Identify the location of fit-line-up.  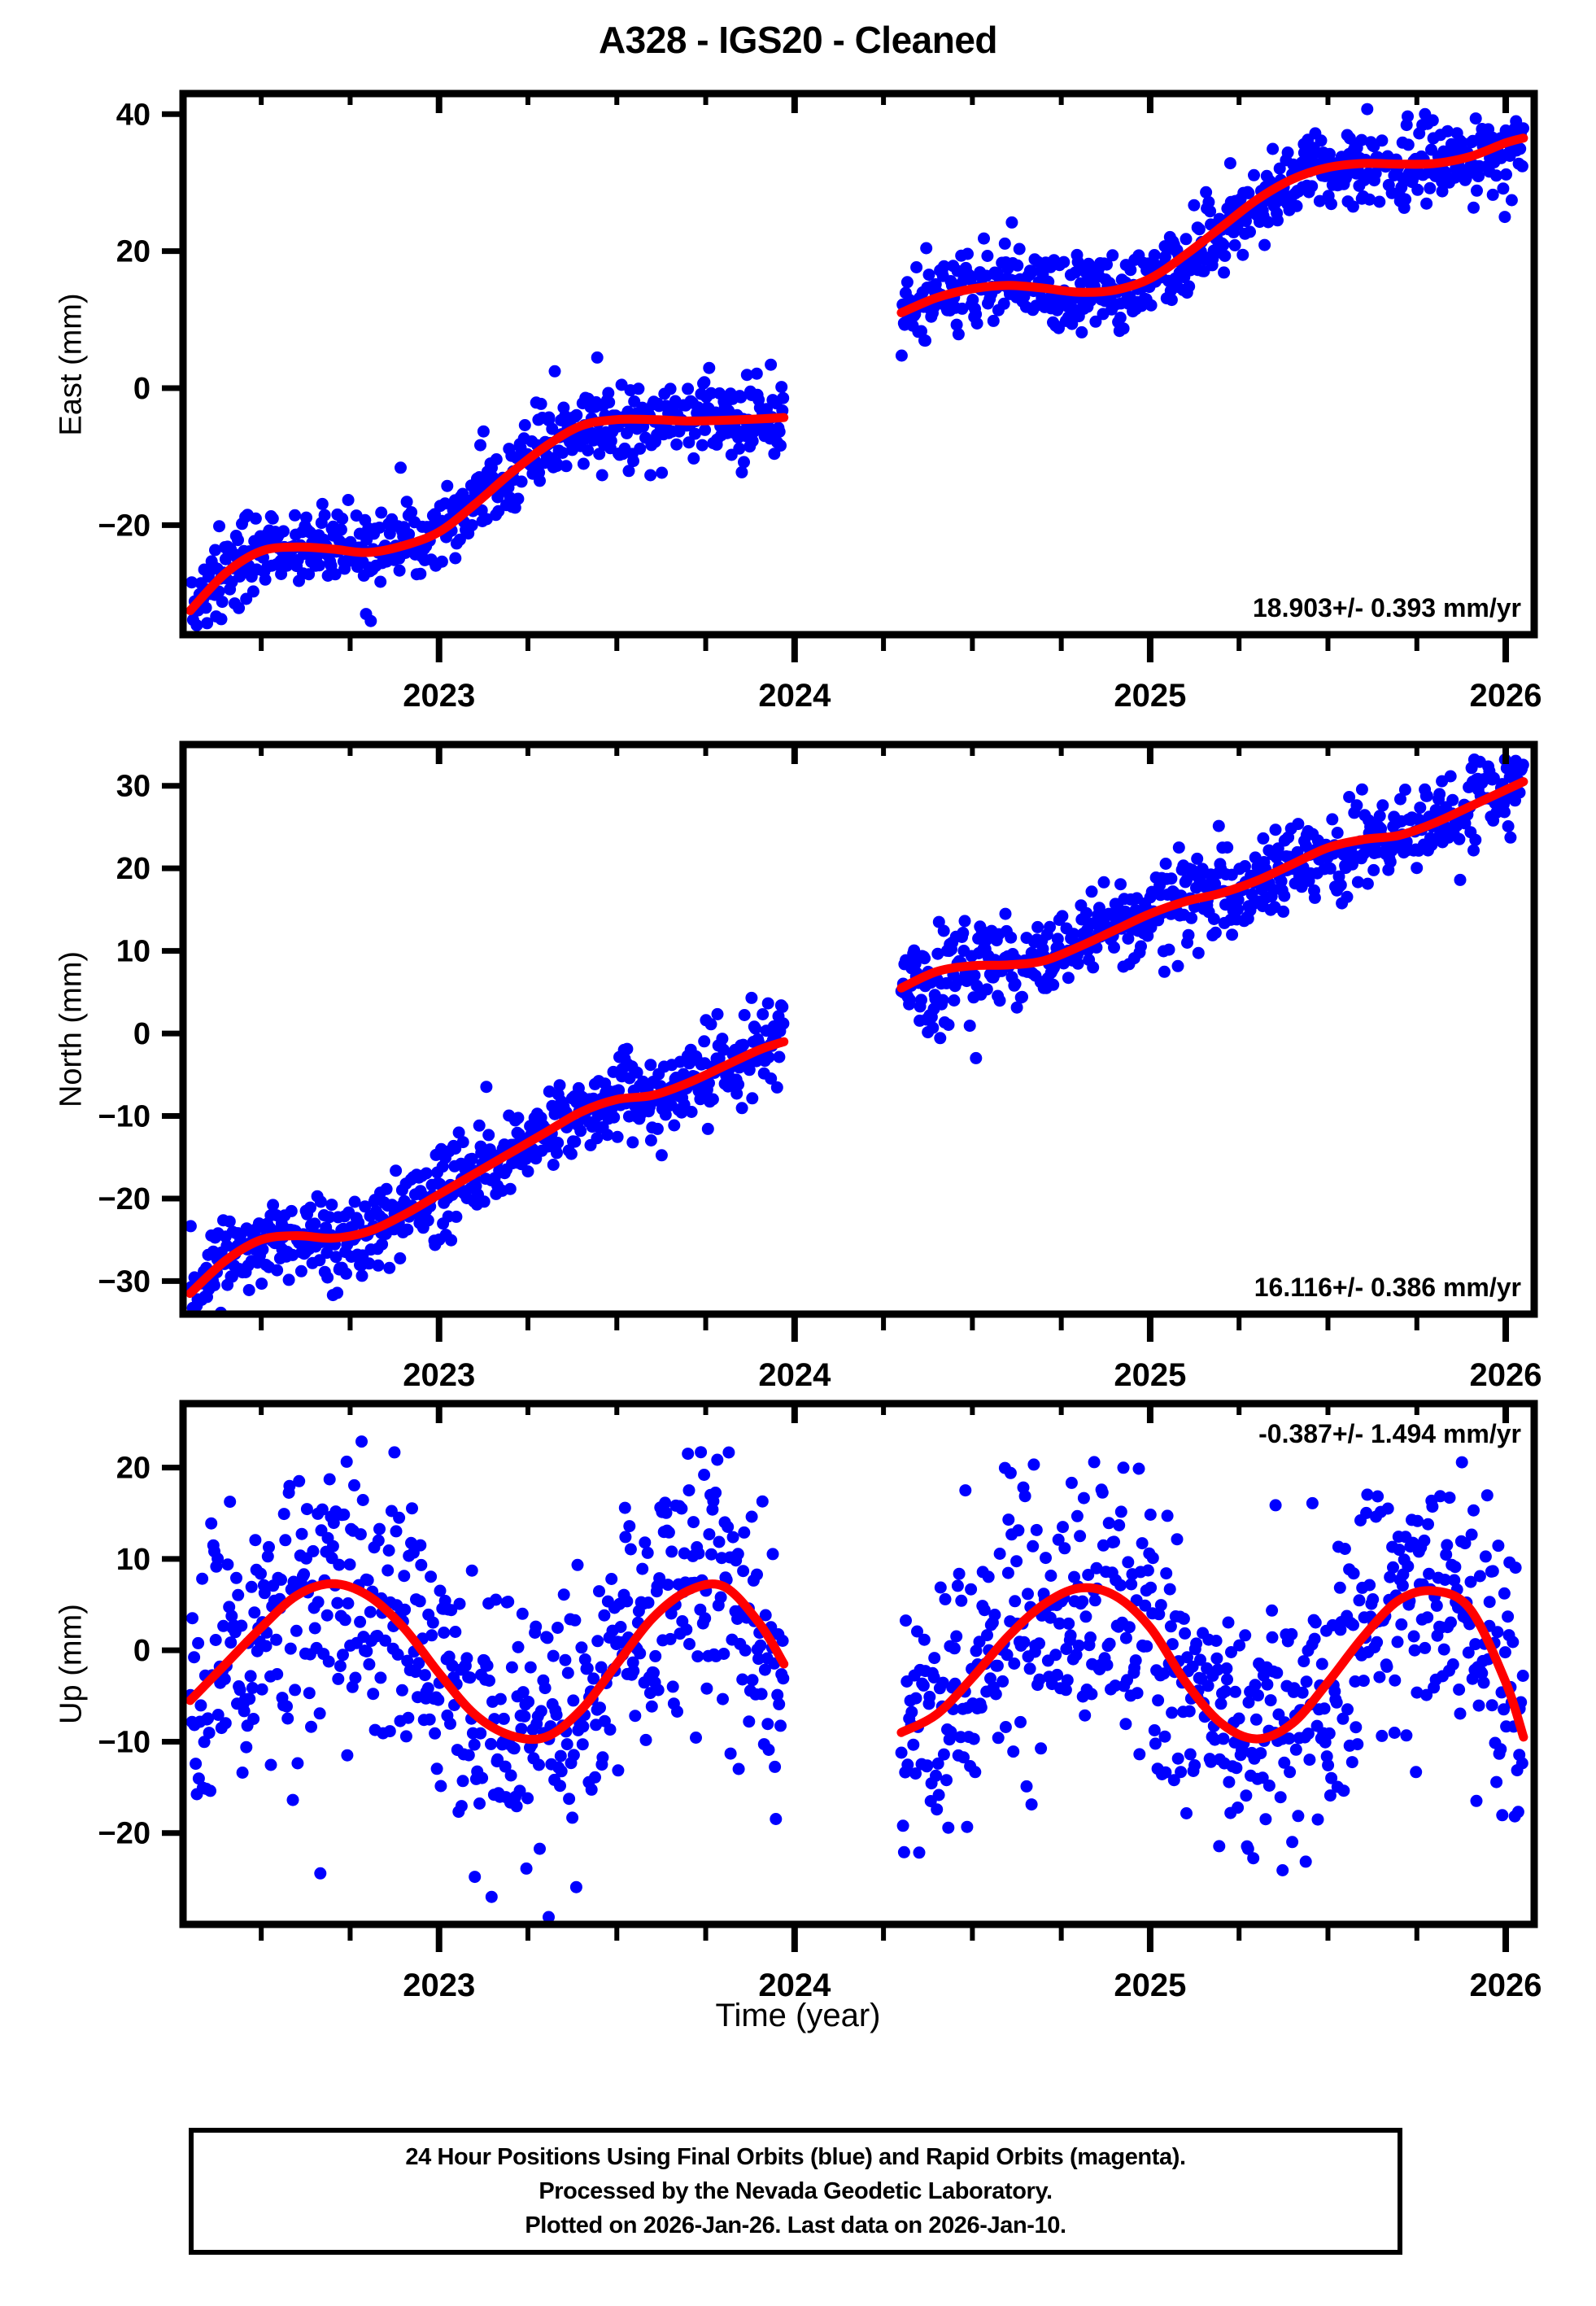
(856, 1662).